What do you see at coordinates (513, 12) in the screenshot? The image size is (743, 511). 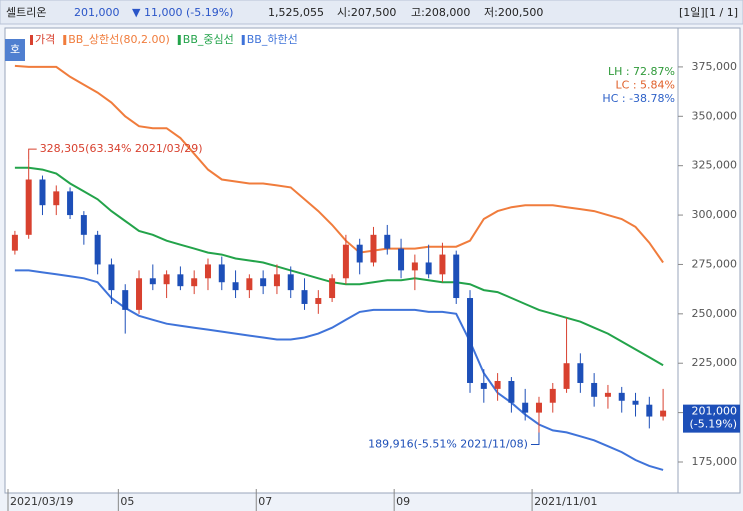 I see `low-price: 저:200,500` at bounding box center [513, 12].